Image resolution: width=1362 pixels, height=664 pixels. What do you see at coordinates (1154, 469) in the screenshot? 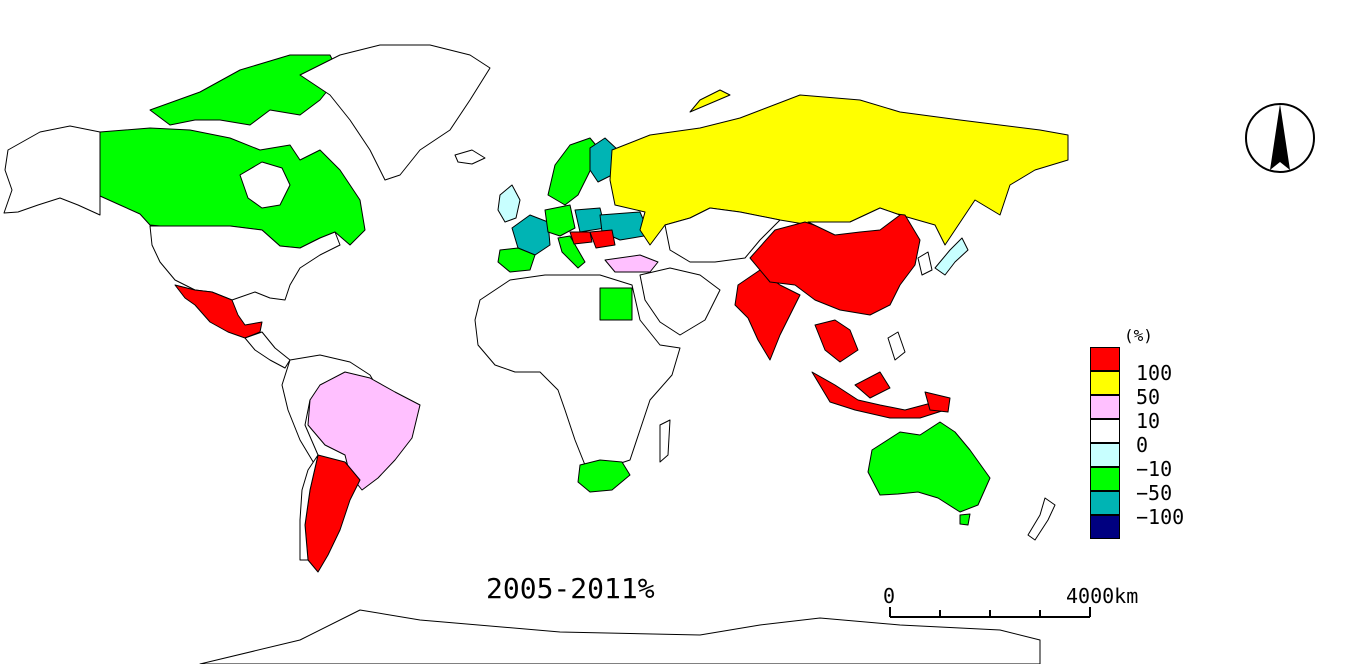
I see `legend-label: −10` at bounding box center [1154, 469].